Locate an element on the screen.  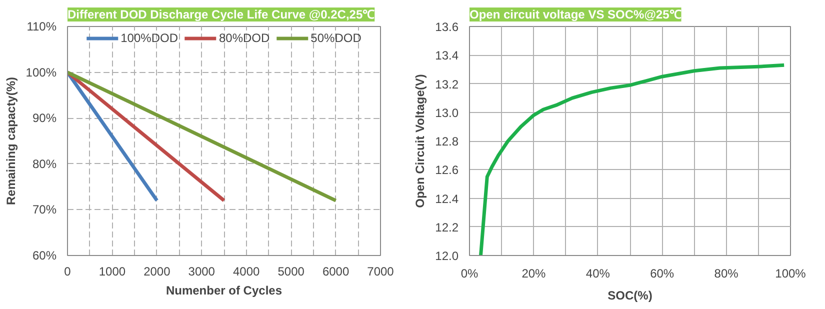
x-axis-title: SOC(%) is located at coordinates (630, 295).